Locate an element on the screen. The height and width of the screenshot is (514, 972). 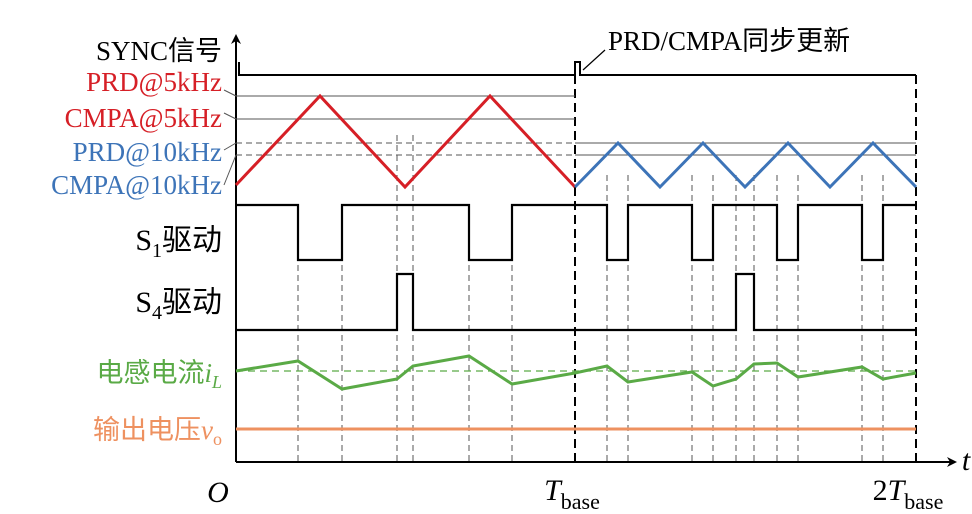
prd-5khz-tick is located at coordinates (230, 93).